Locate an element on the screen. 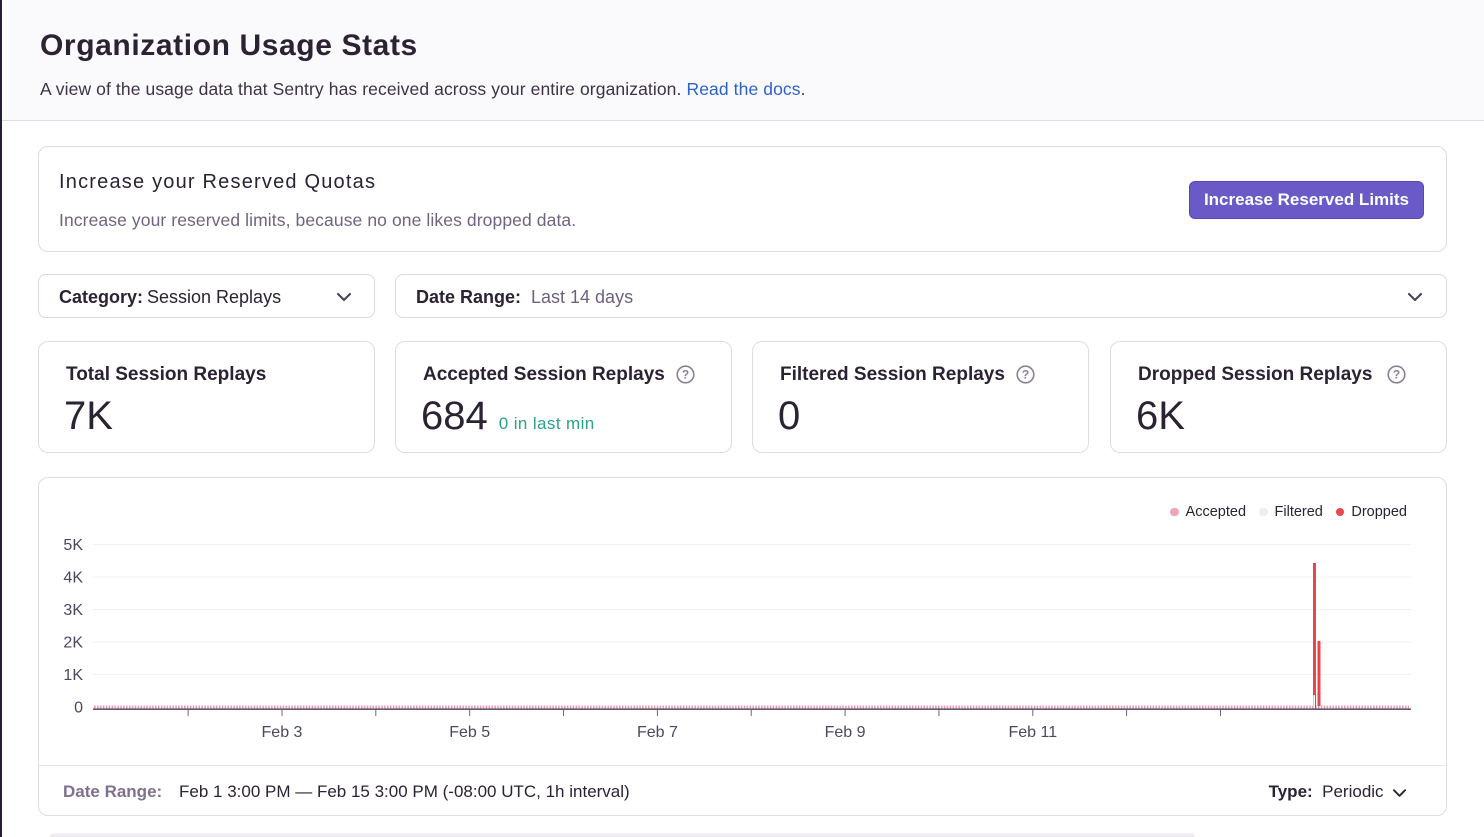  svg-text: Feb 5 is located at coordinates (469, 732).